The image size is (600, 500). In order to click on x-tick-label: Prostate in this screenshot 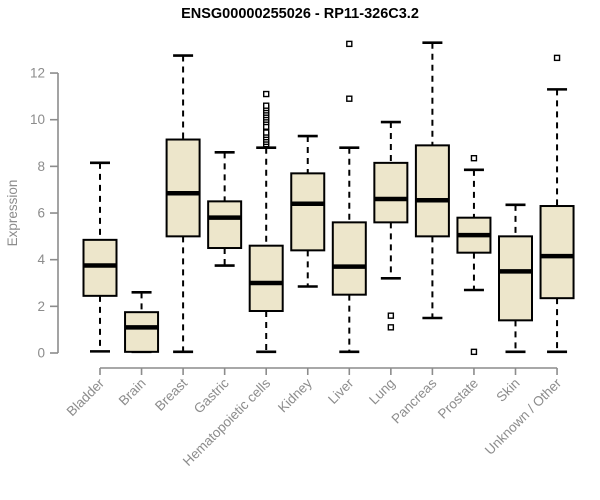, I will do `click(458, 399)`.